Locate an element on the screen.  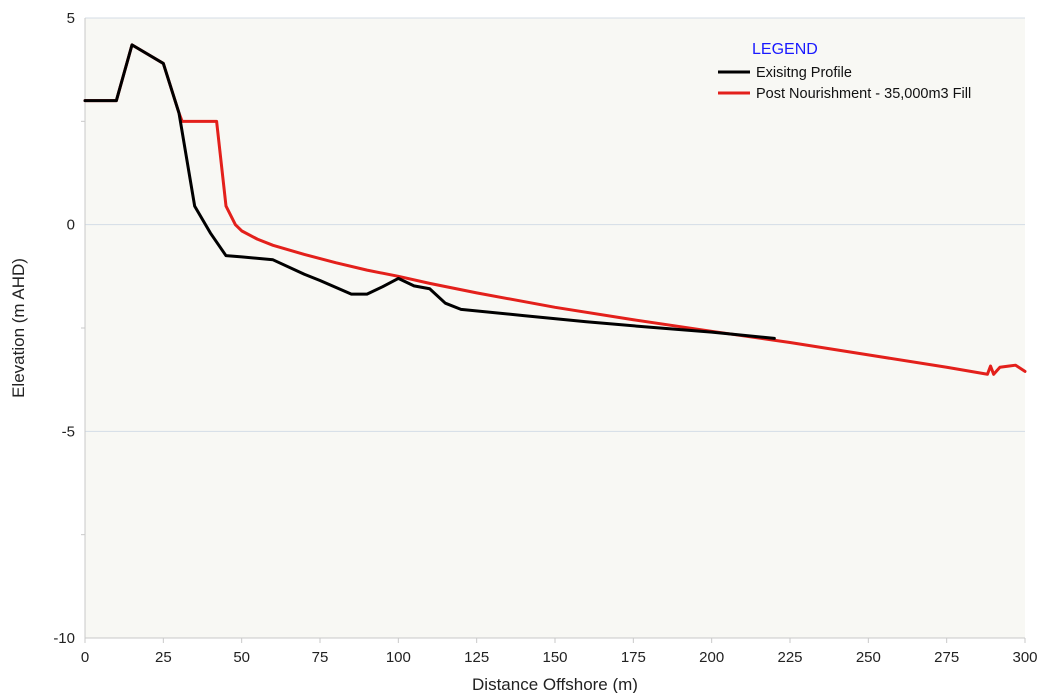
x-tick-label: 175 is located at coordinates (633, 657).